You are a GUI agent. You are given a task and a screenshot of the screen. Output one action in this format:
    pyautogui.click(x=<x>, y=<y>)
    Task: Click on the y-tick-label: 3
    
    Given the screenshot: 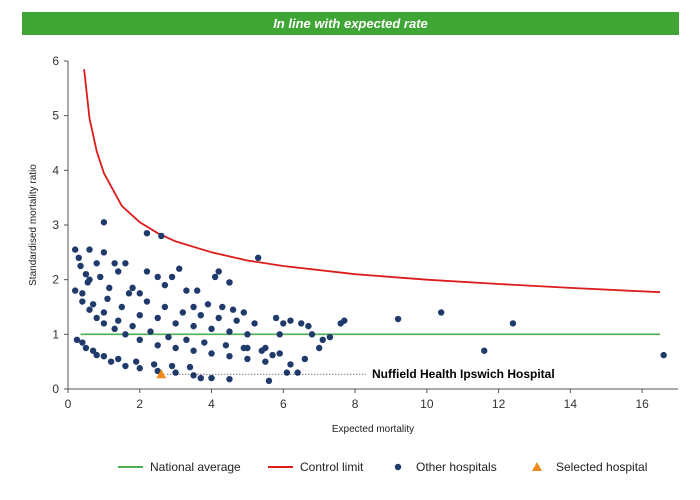 What is the action you would take?
    pyautogui.click(x=55, y=225)
    